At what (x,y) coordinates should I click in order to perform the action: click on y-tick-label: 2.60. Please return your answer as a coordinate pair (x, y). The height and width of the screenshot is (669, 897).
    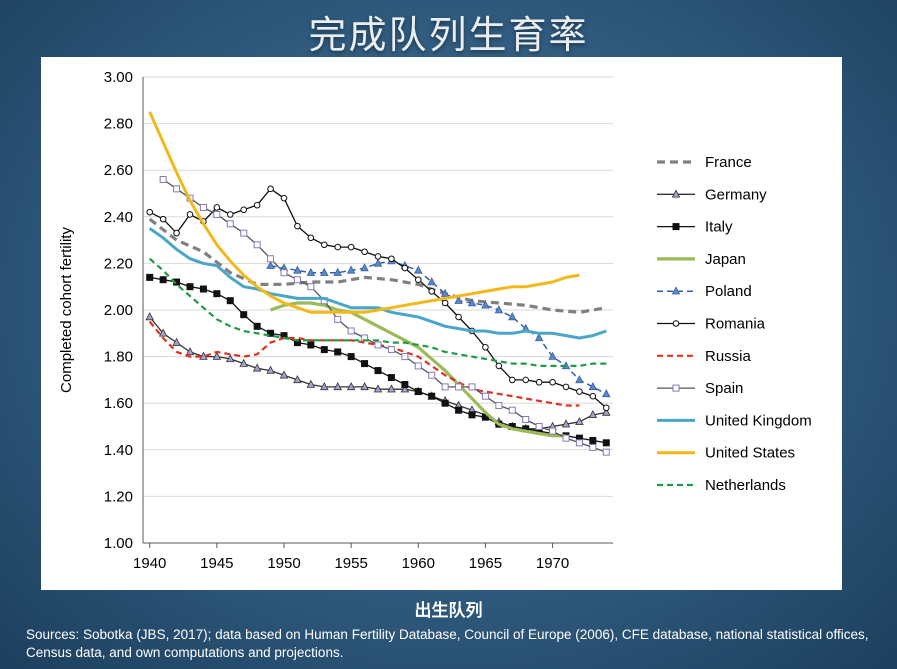
    Looking at the image, I should click on (118, 170).